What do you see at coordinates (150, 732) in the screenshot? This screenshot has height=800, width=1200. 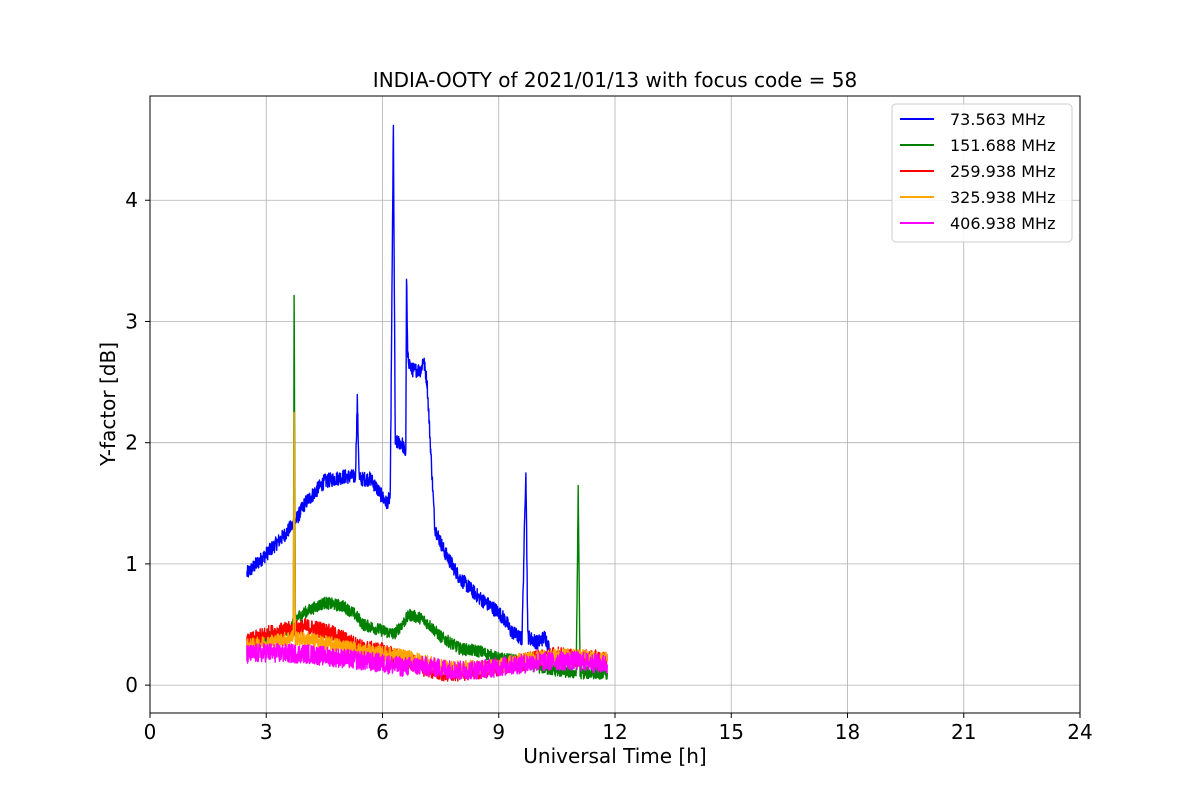 I see `x-tick-label: 0` at bounding box center [150, 732].